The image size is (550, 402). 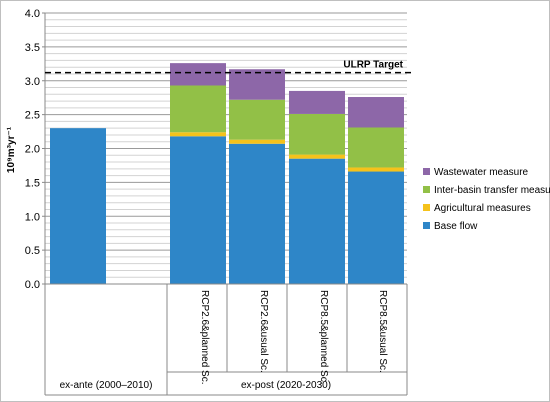 I want to click on x-group-label: ex-post (2020-2030), so click(x=286, y=385).